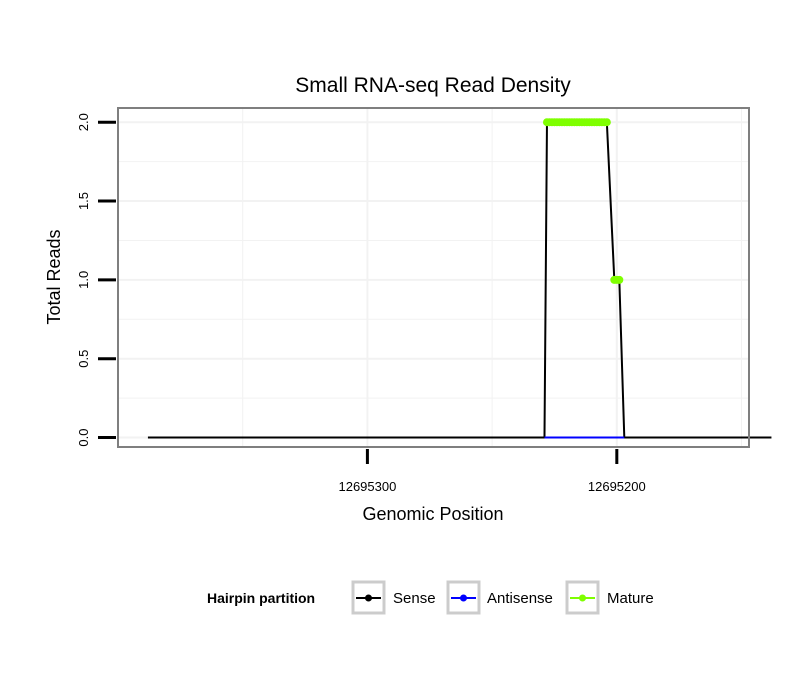 This screenshot has height=690, width=810. I want to click on legend-title: Hairpin partition, so click(261, 598).